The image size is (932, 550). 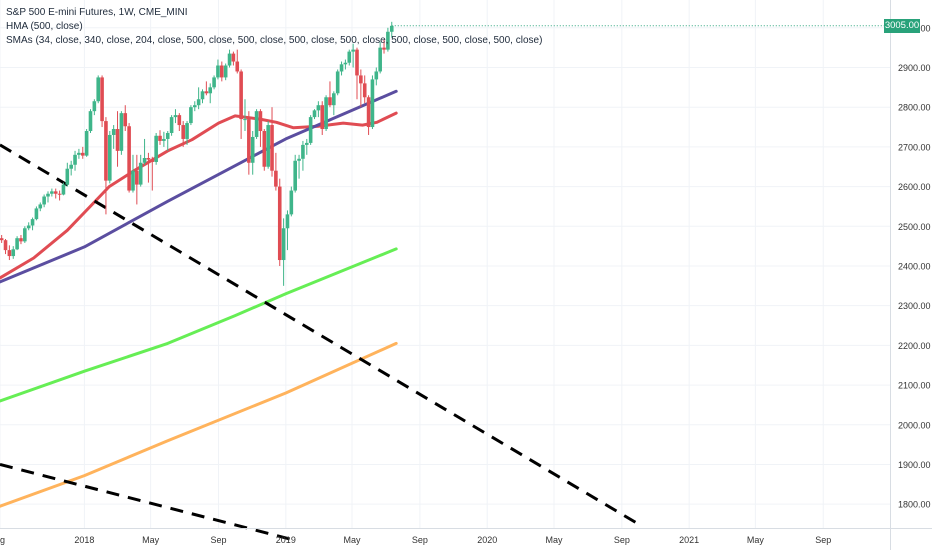 What do you see at coordinates (97, 12) in the screenshot?
I see `symbol-title: S&P 500 E-mini Futures, 1W, CME_MINI` at bounding box center [97, 12].